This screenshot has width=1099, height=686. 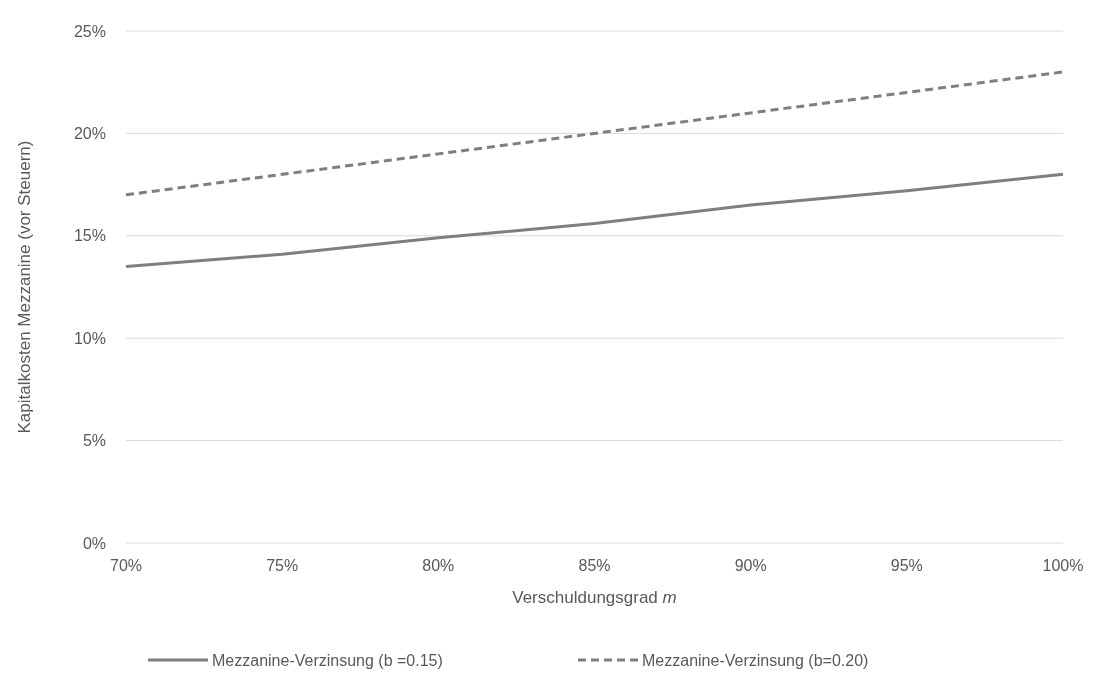 What do you see at coordinates (89, 338) in the screenshot?
I see `y-tick-label: 10%` at bounding box center [89, 338].